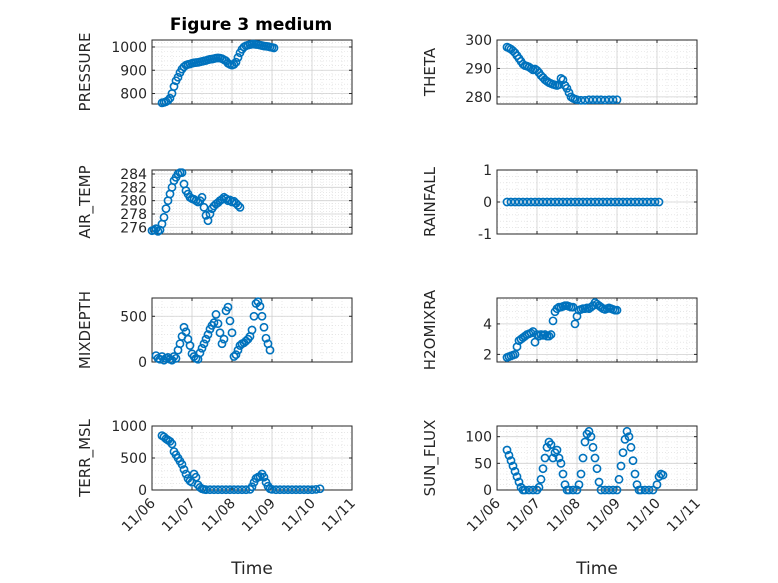 The width and height of the screenshot is (778, 583). I want to click on series-sun_flux, so click(585, 460).